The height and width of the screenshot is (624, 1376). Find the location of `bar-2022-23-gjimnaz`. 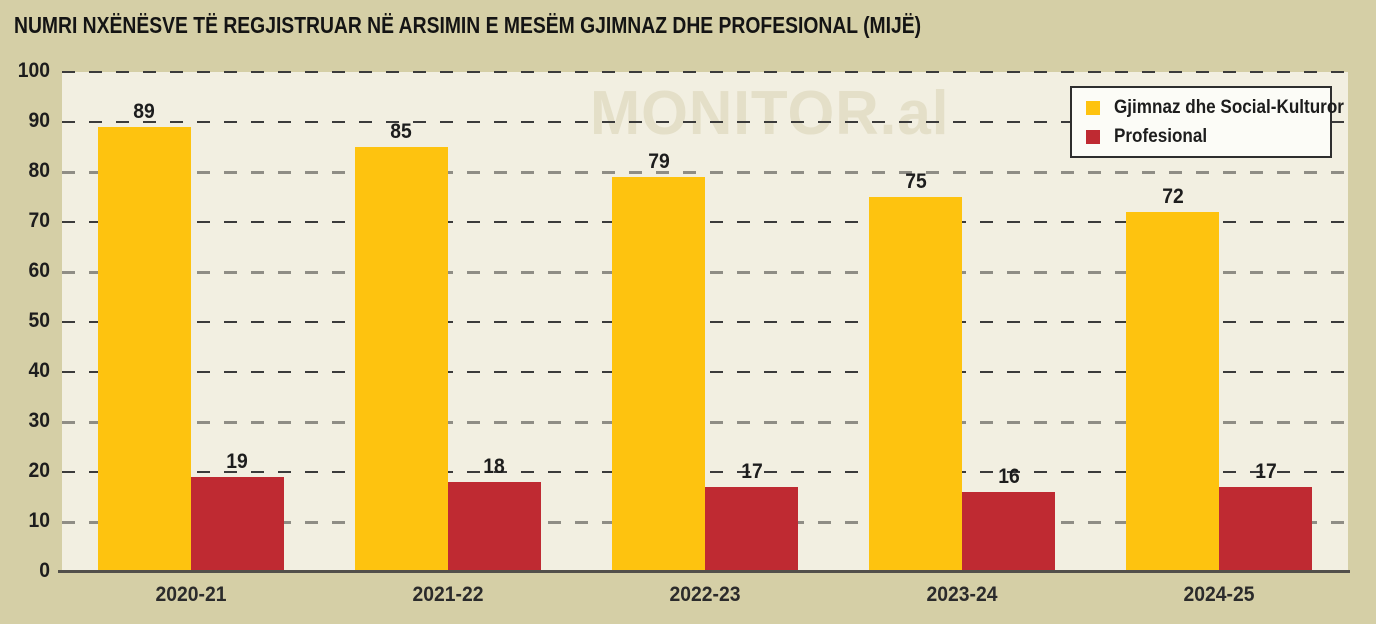

bar-2022-23-gjimnaz is located at coordinates (658, 374).